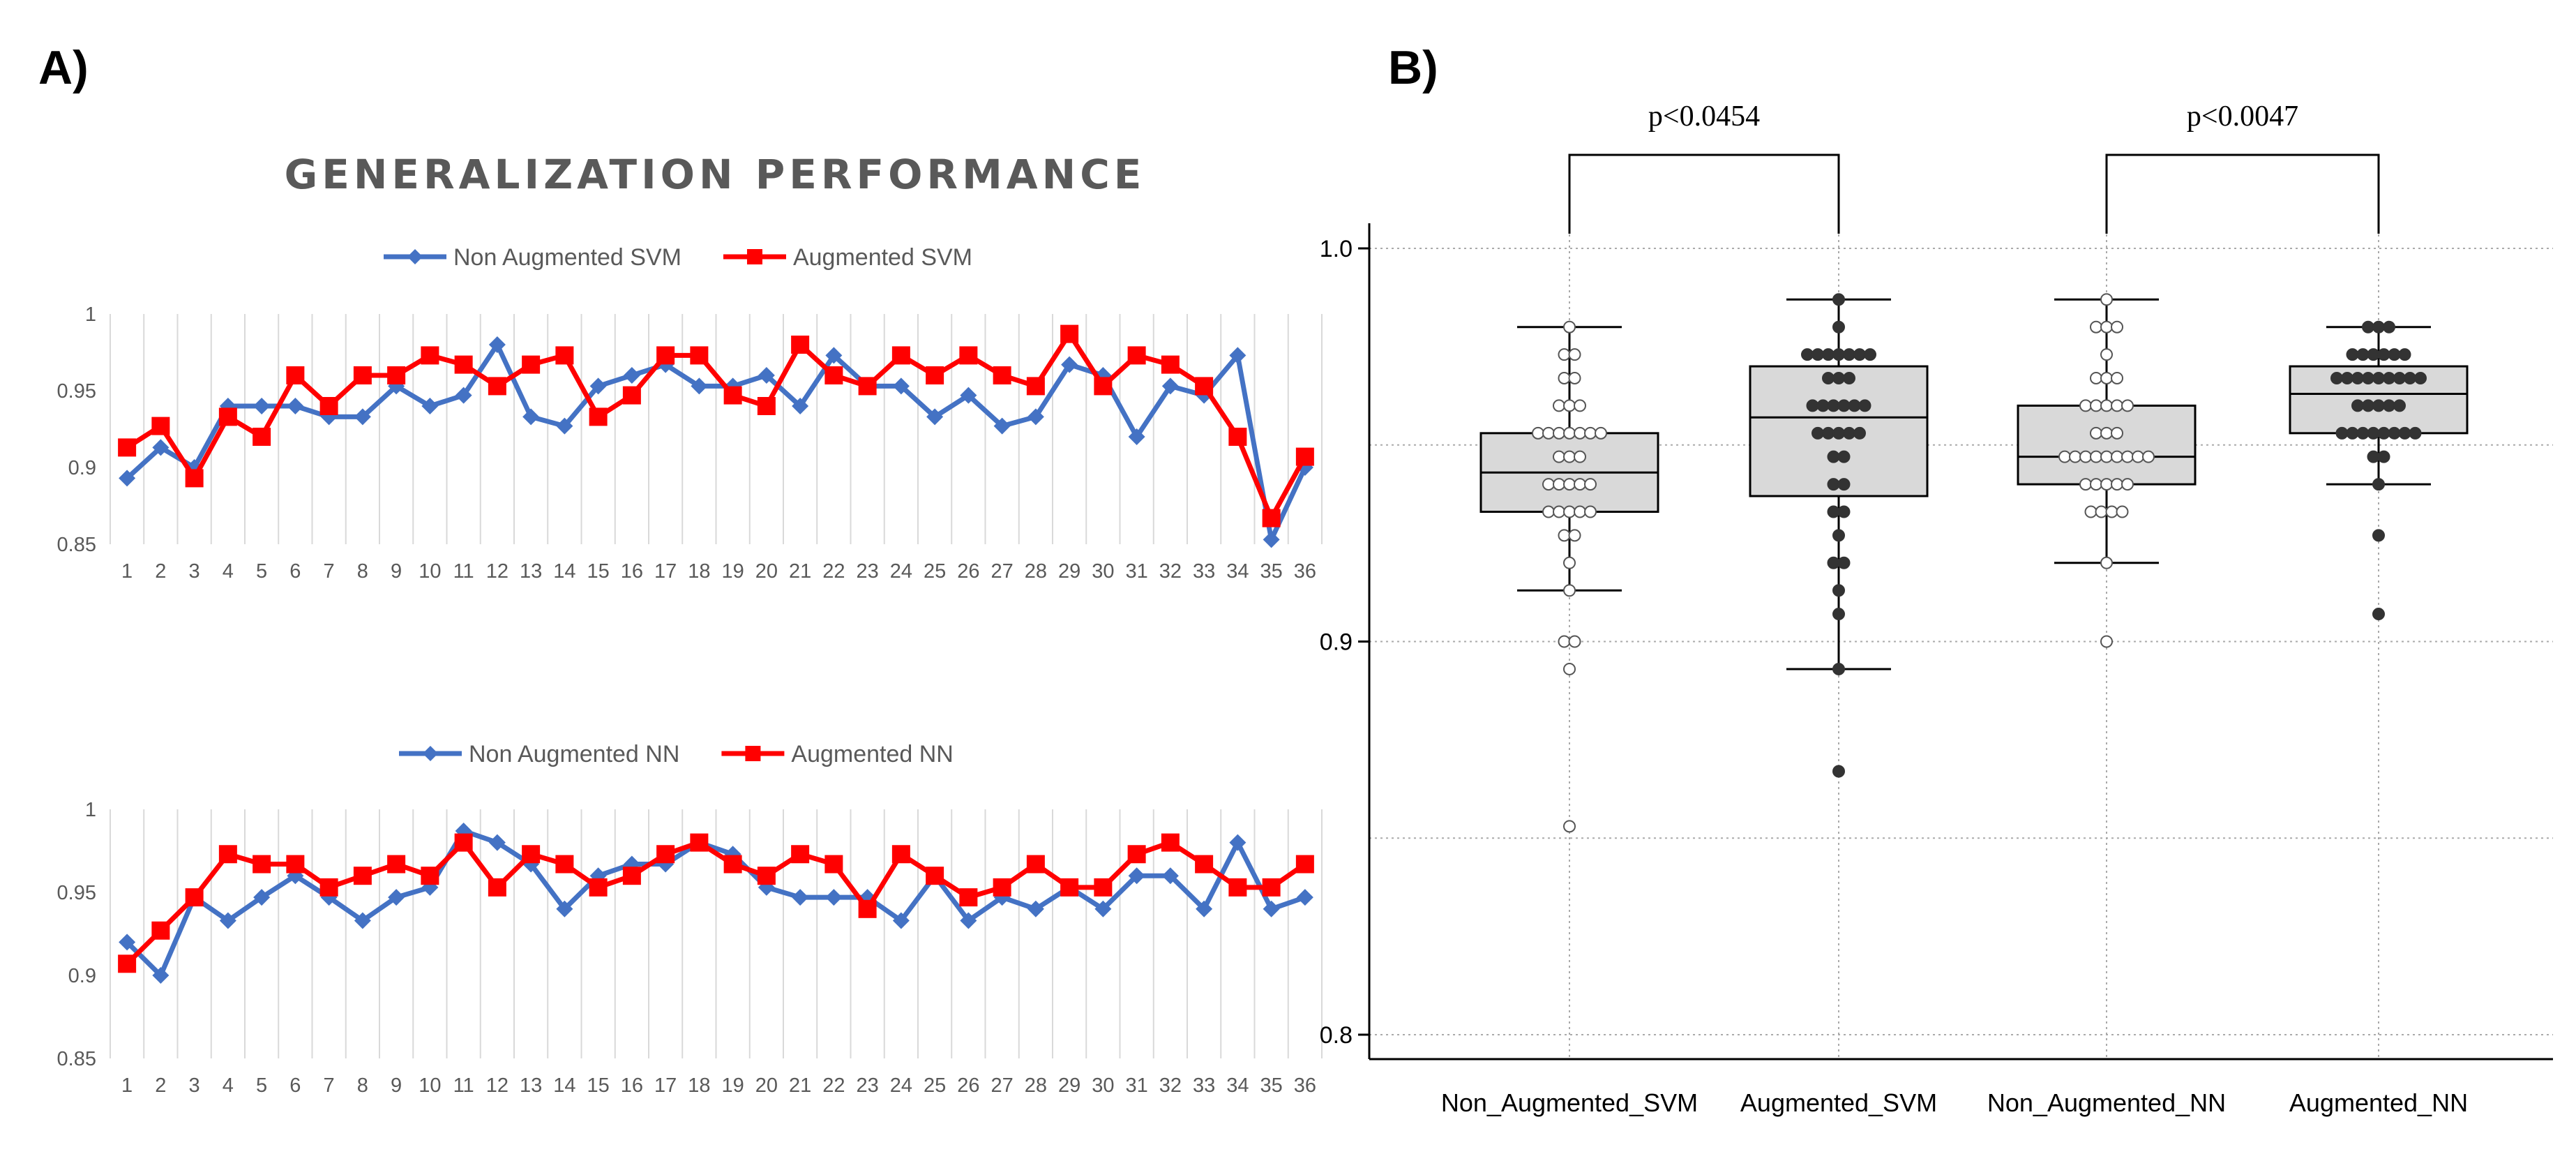 This screenshot has width=2576, height=1154. Describe the element at coordinates (1838, 1102) in the screenshot. I see `x-category-label: Augmented_SVM` at that location.